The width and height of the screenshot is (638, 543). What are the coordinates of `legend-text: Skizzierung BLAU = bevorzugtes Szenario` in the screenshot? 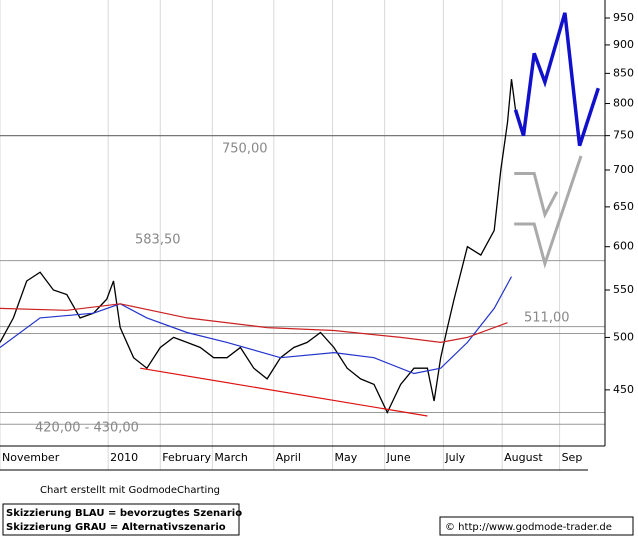 It's located at (124, 513).